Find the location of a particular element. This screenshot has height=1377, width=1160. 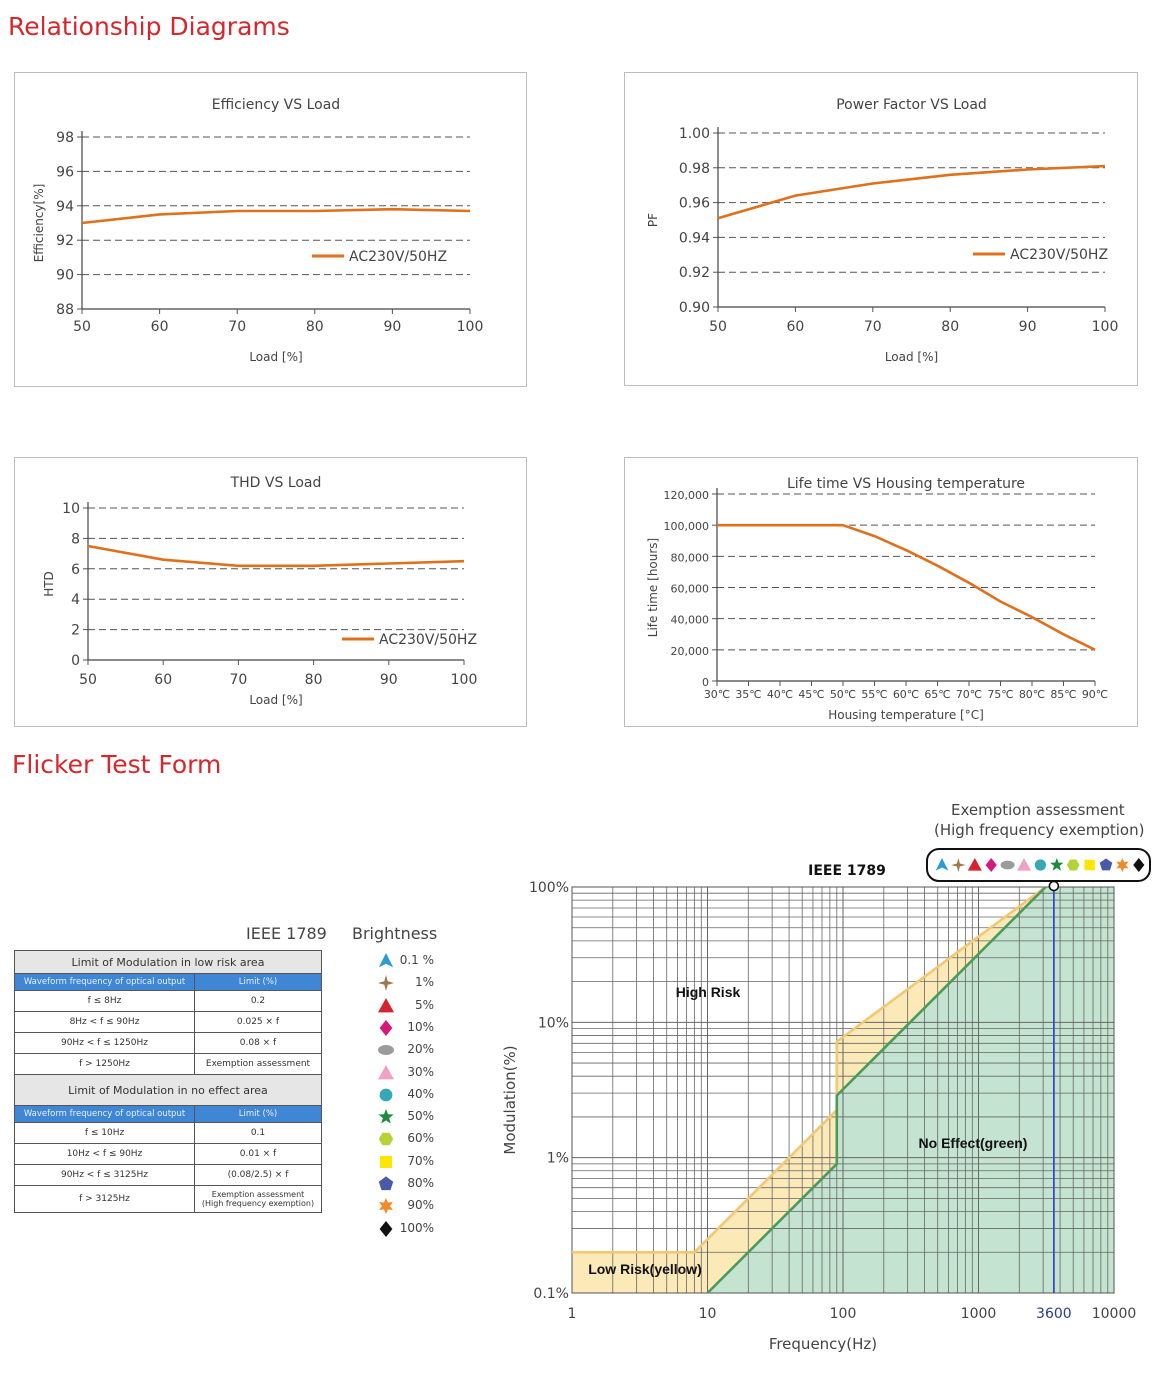

brightness-item: 1% is located at coordinates (416, 983).